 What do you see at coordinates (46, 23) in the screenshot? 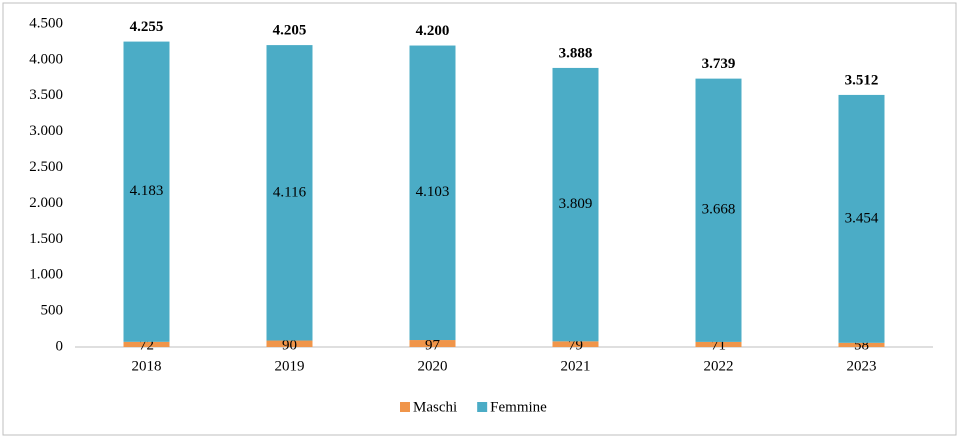
I see `y-tick-label: 4.500` at bounding box center [46, 23].